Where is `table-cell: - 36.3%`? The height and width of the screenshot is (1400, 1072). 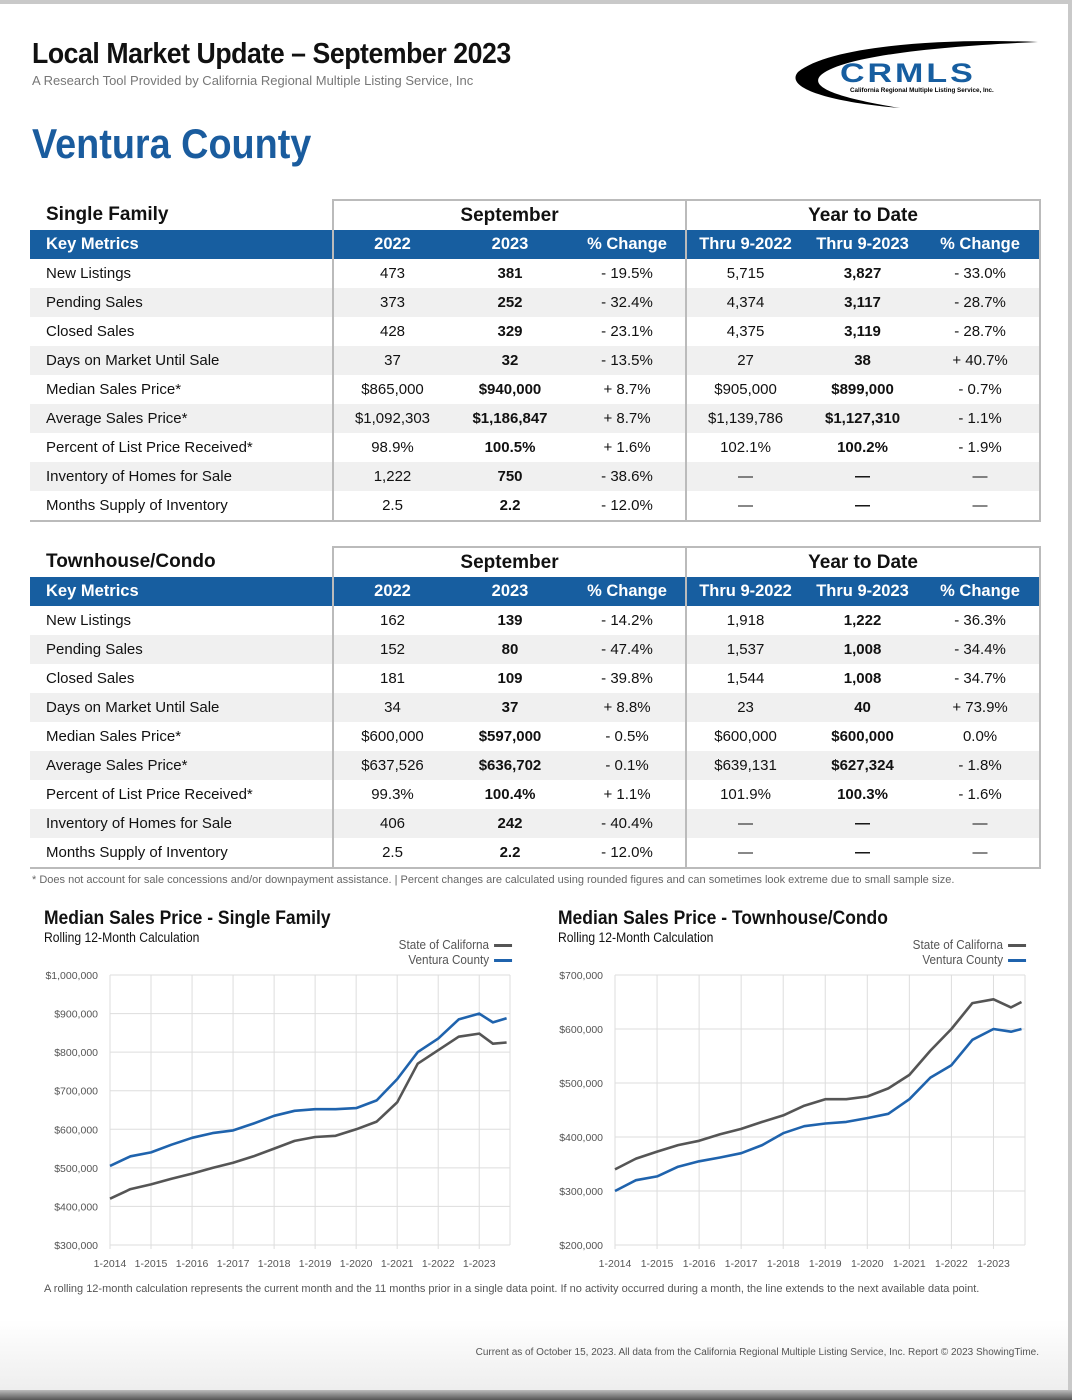
table-cell: - 36.3% is located at coordinates (981, 620).